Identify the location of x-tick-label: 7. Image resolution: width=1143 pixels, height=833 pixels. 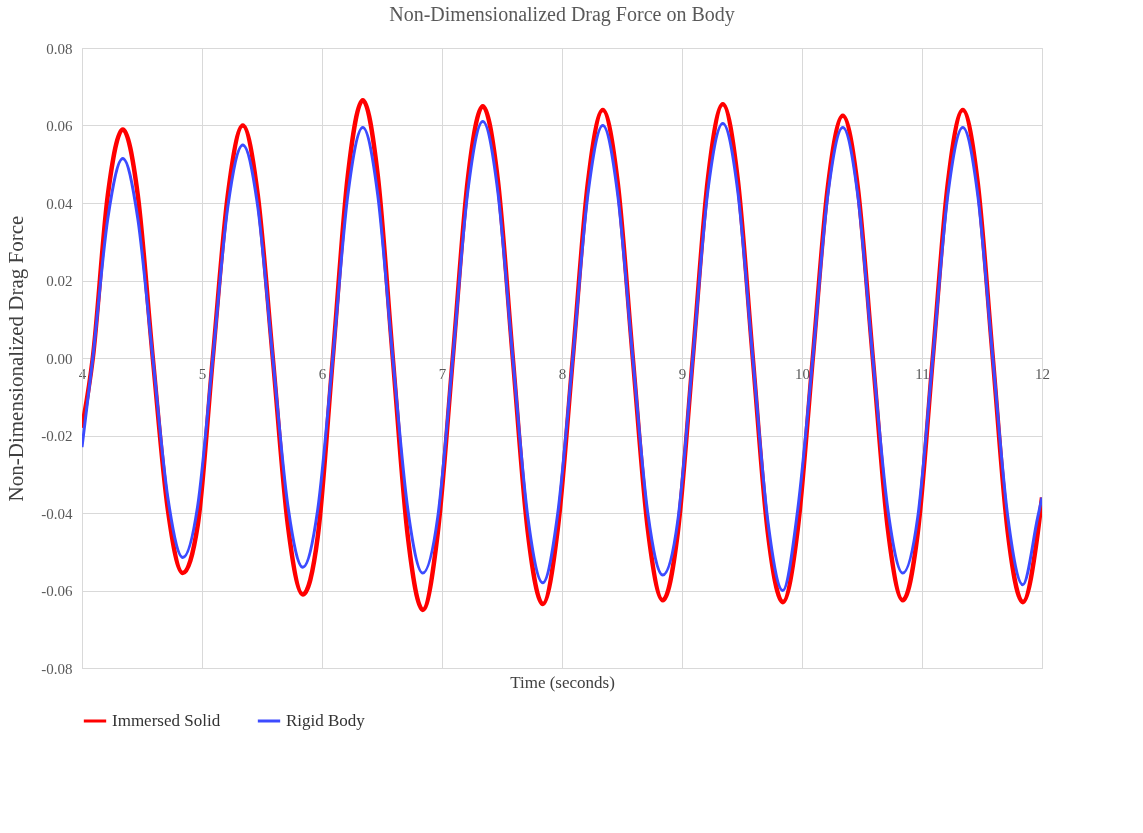
(442, 373).